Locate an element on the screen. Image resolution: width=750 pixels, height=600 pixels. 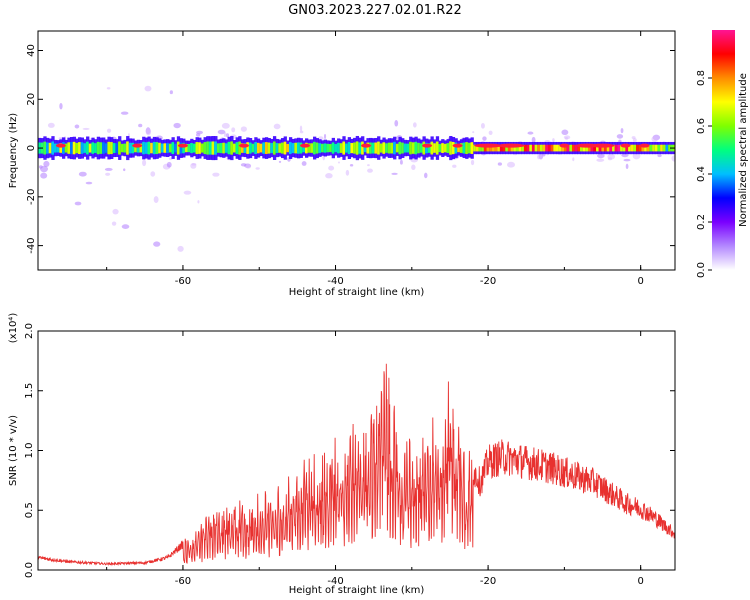
x-axis-label: Height of straight line (km) is located at coordinates (357, 590).